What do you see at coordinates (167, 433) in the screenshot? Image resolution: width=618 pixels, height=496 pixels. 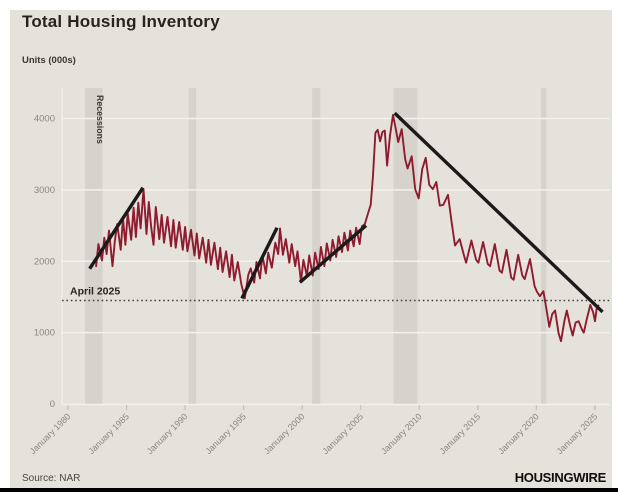 I see `x-tick-label: January 1990` at bounding box center [167, 433].